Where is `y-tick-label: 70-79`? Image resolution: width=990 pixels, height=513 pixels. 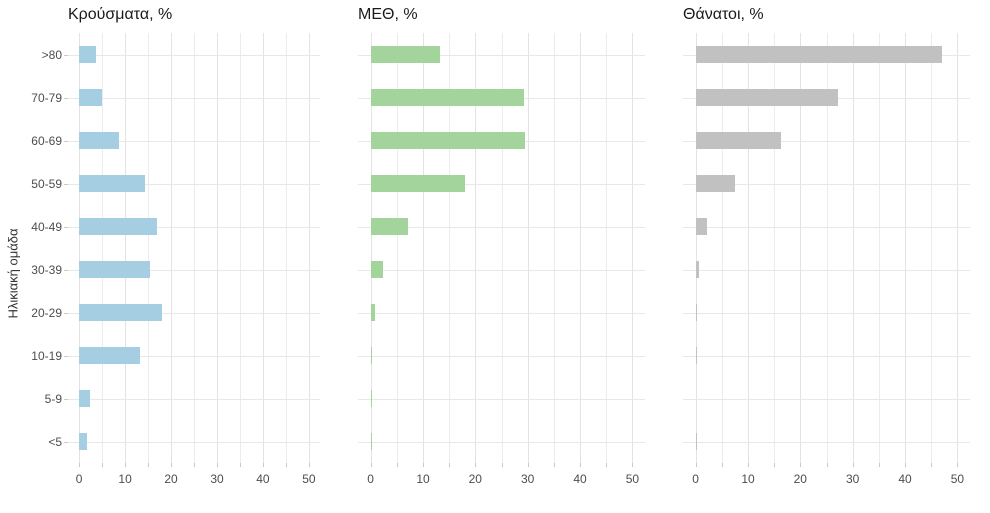 y-tick-label: 70-79 is located at coordinates (46, 97).